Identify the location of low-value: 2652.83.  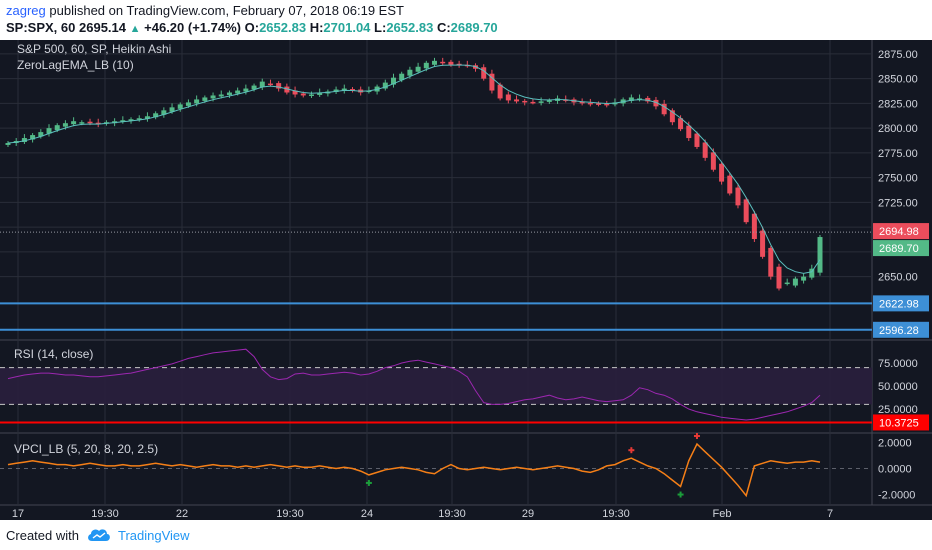
(410, 27).